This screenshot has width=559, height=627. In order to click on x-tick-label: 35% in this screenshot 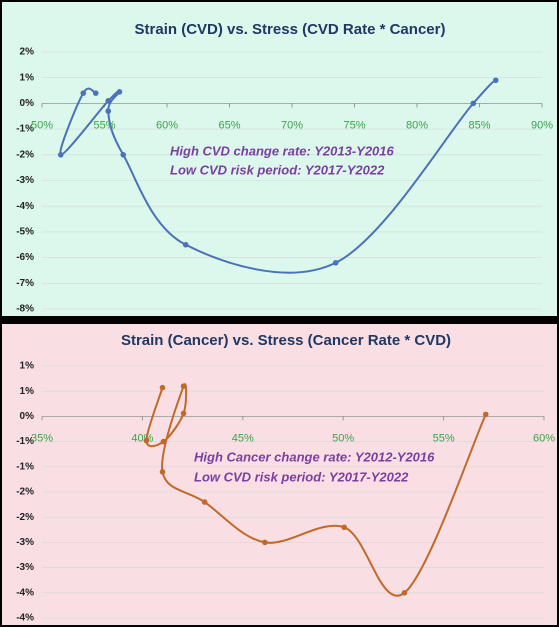, I will do `click(42, 438)`.